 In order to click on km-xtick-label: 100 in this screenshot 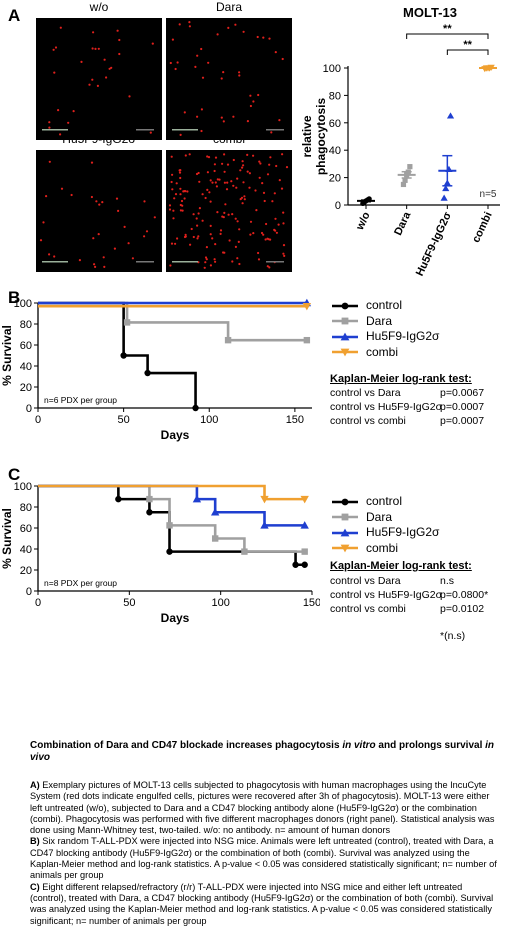, I will do `click(209, 420)`.